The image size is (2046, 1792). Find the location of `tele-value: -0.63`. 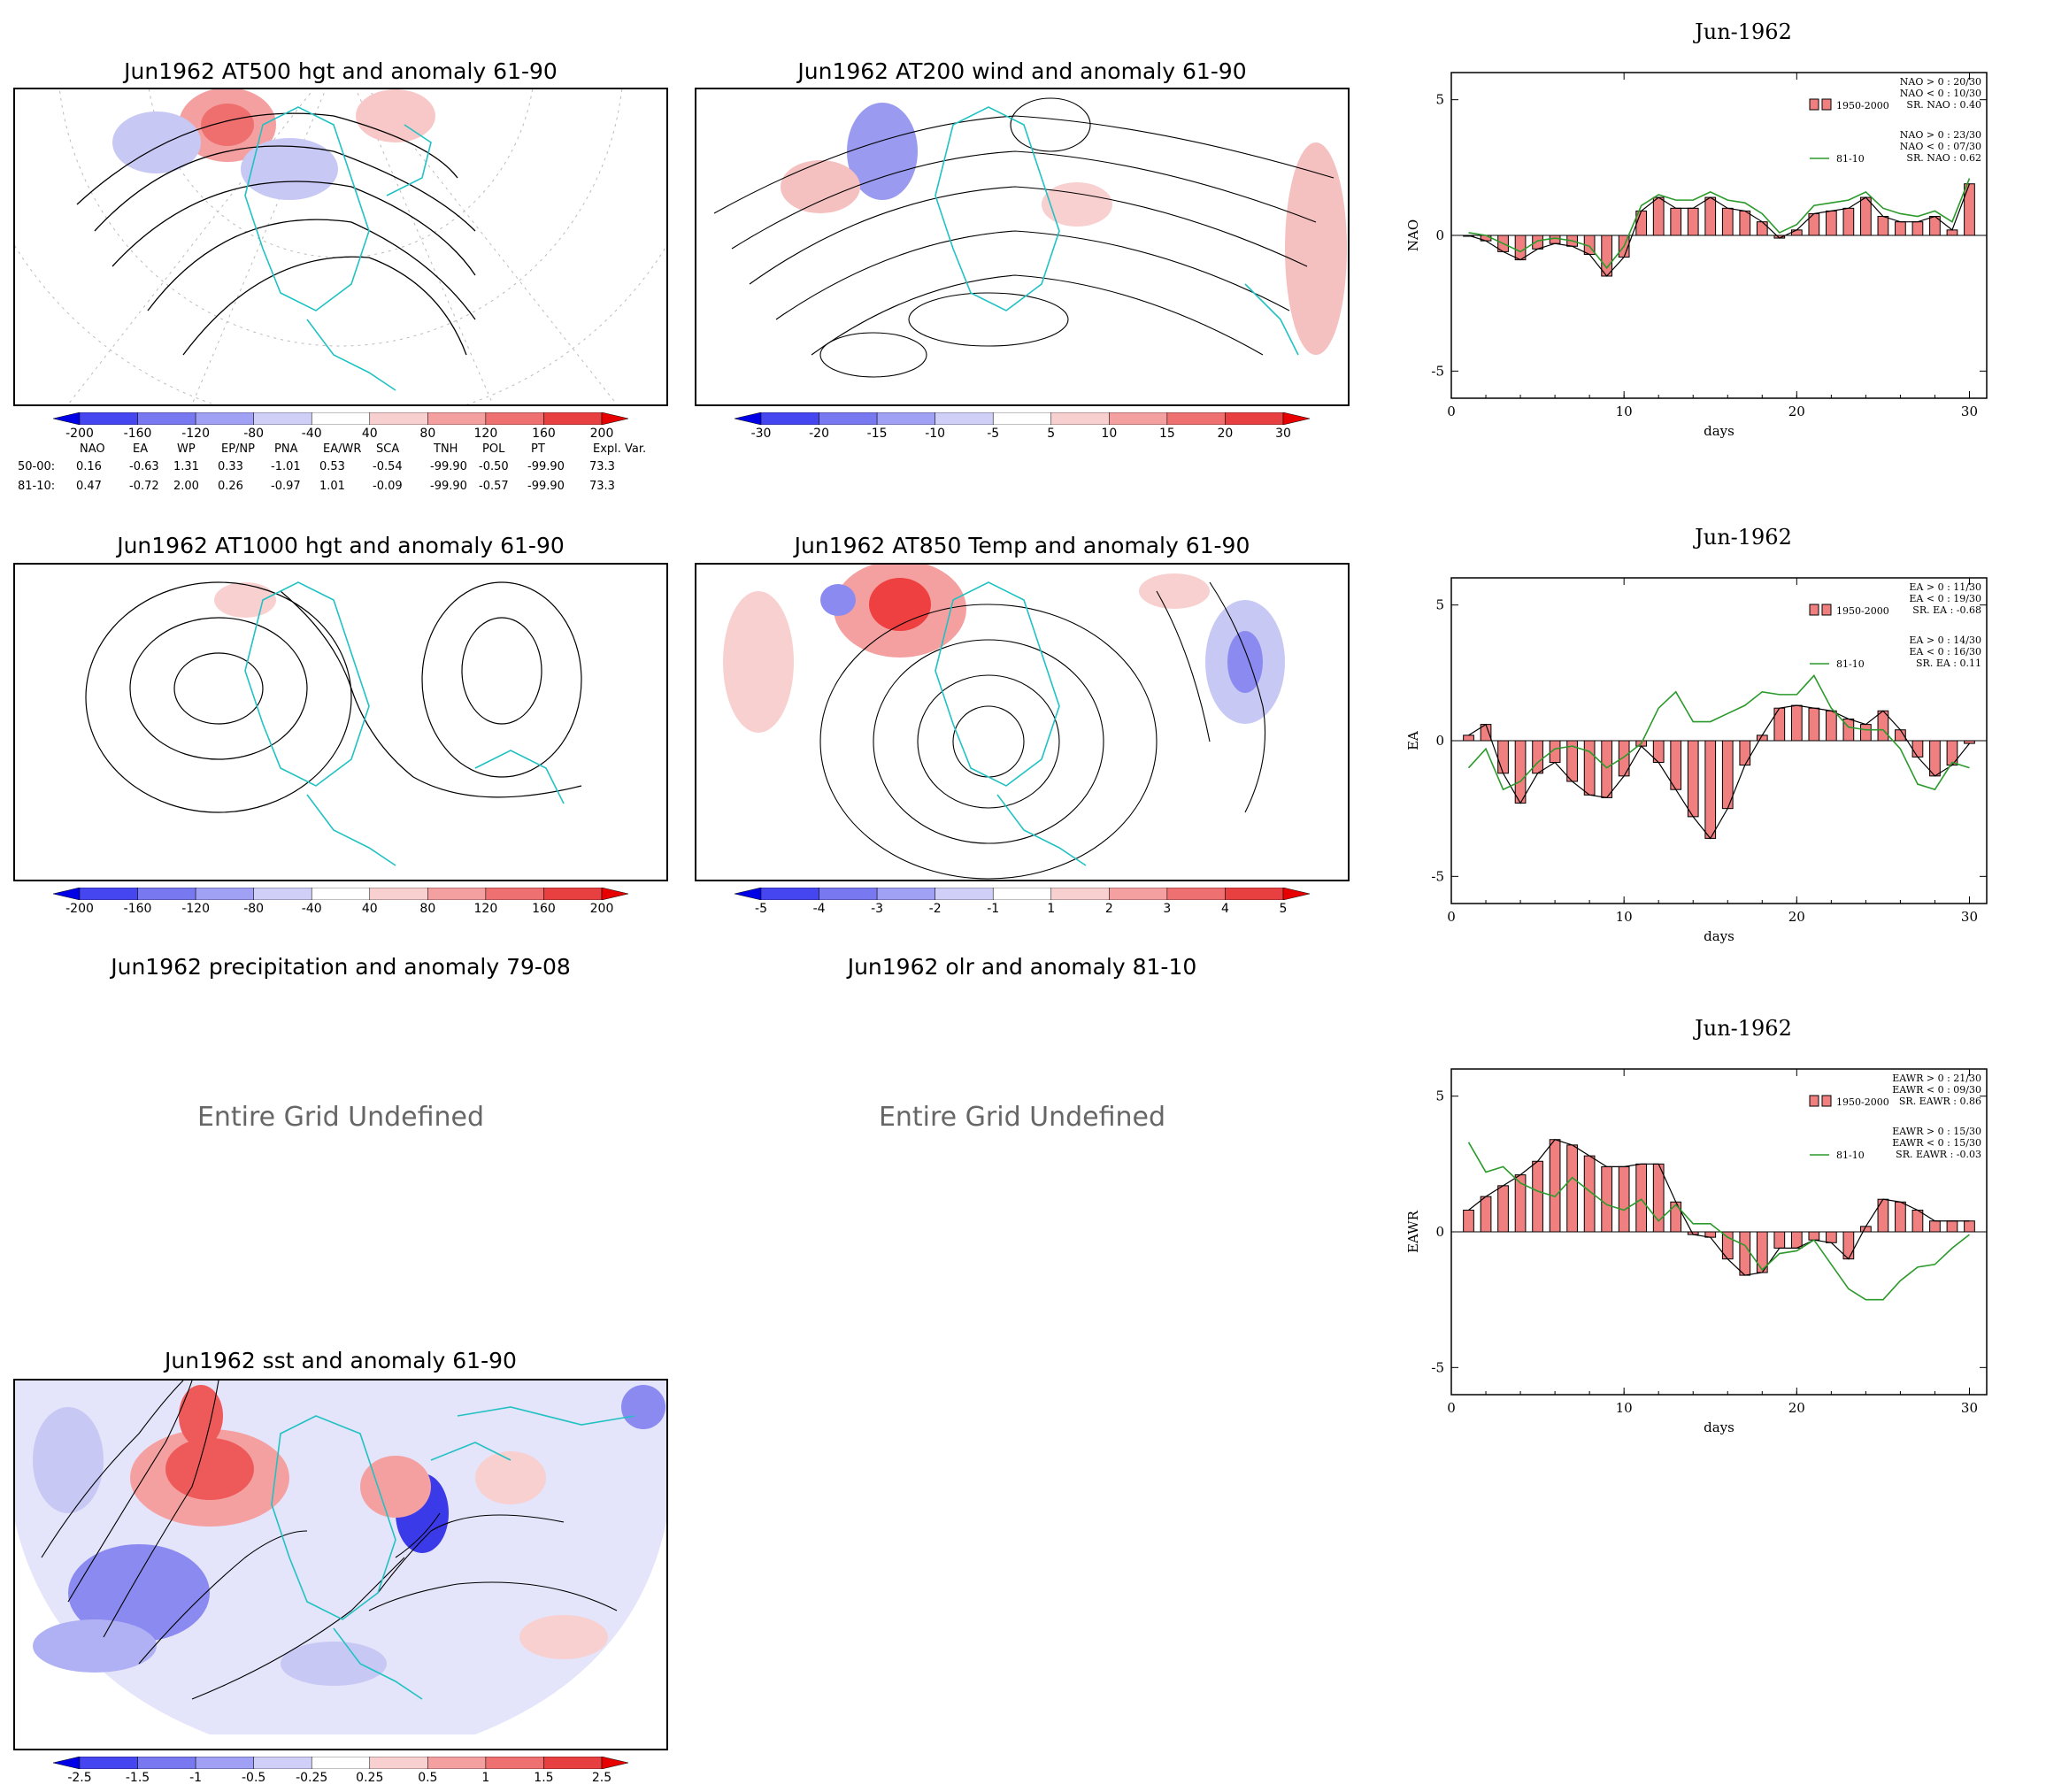

tele-value: -0.63 is located at coordinates (144, 466).